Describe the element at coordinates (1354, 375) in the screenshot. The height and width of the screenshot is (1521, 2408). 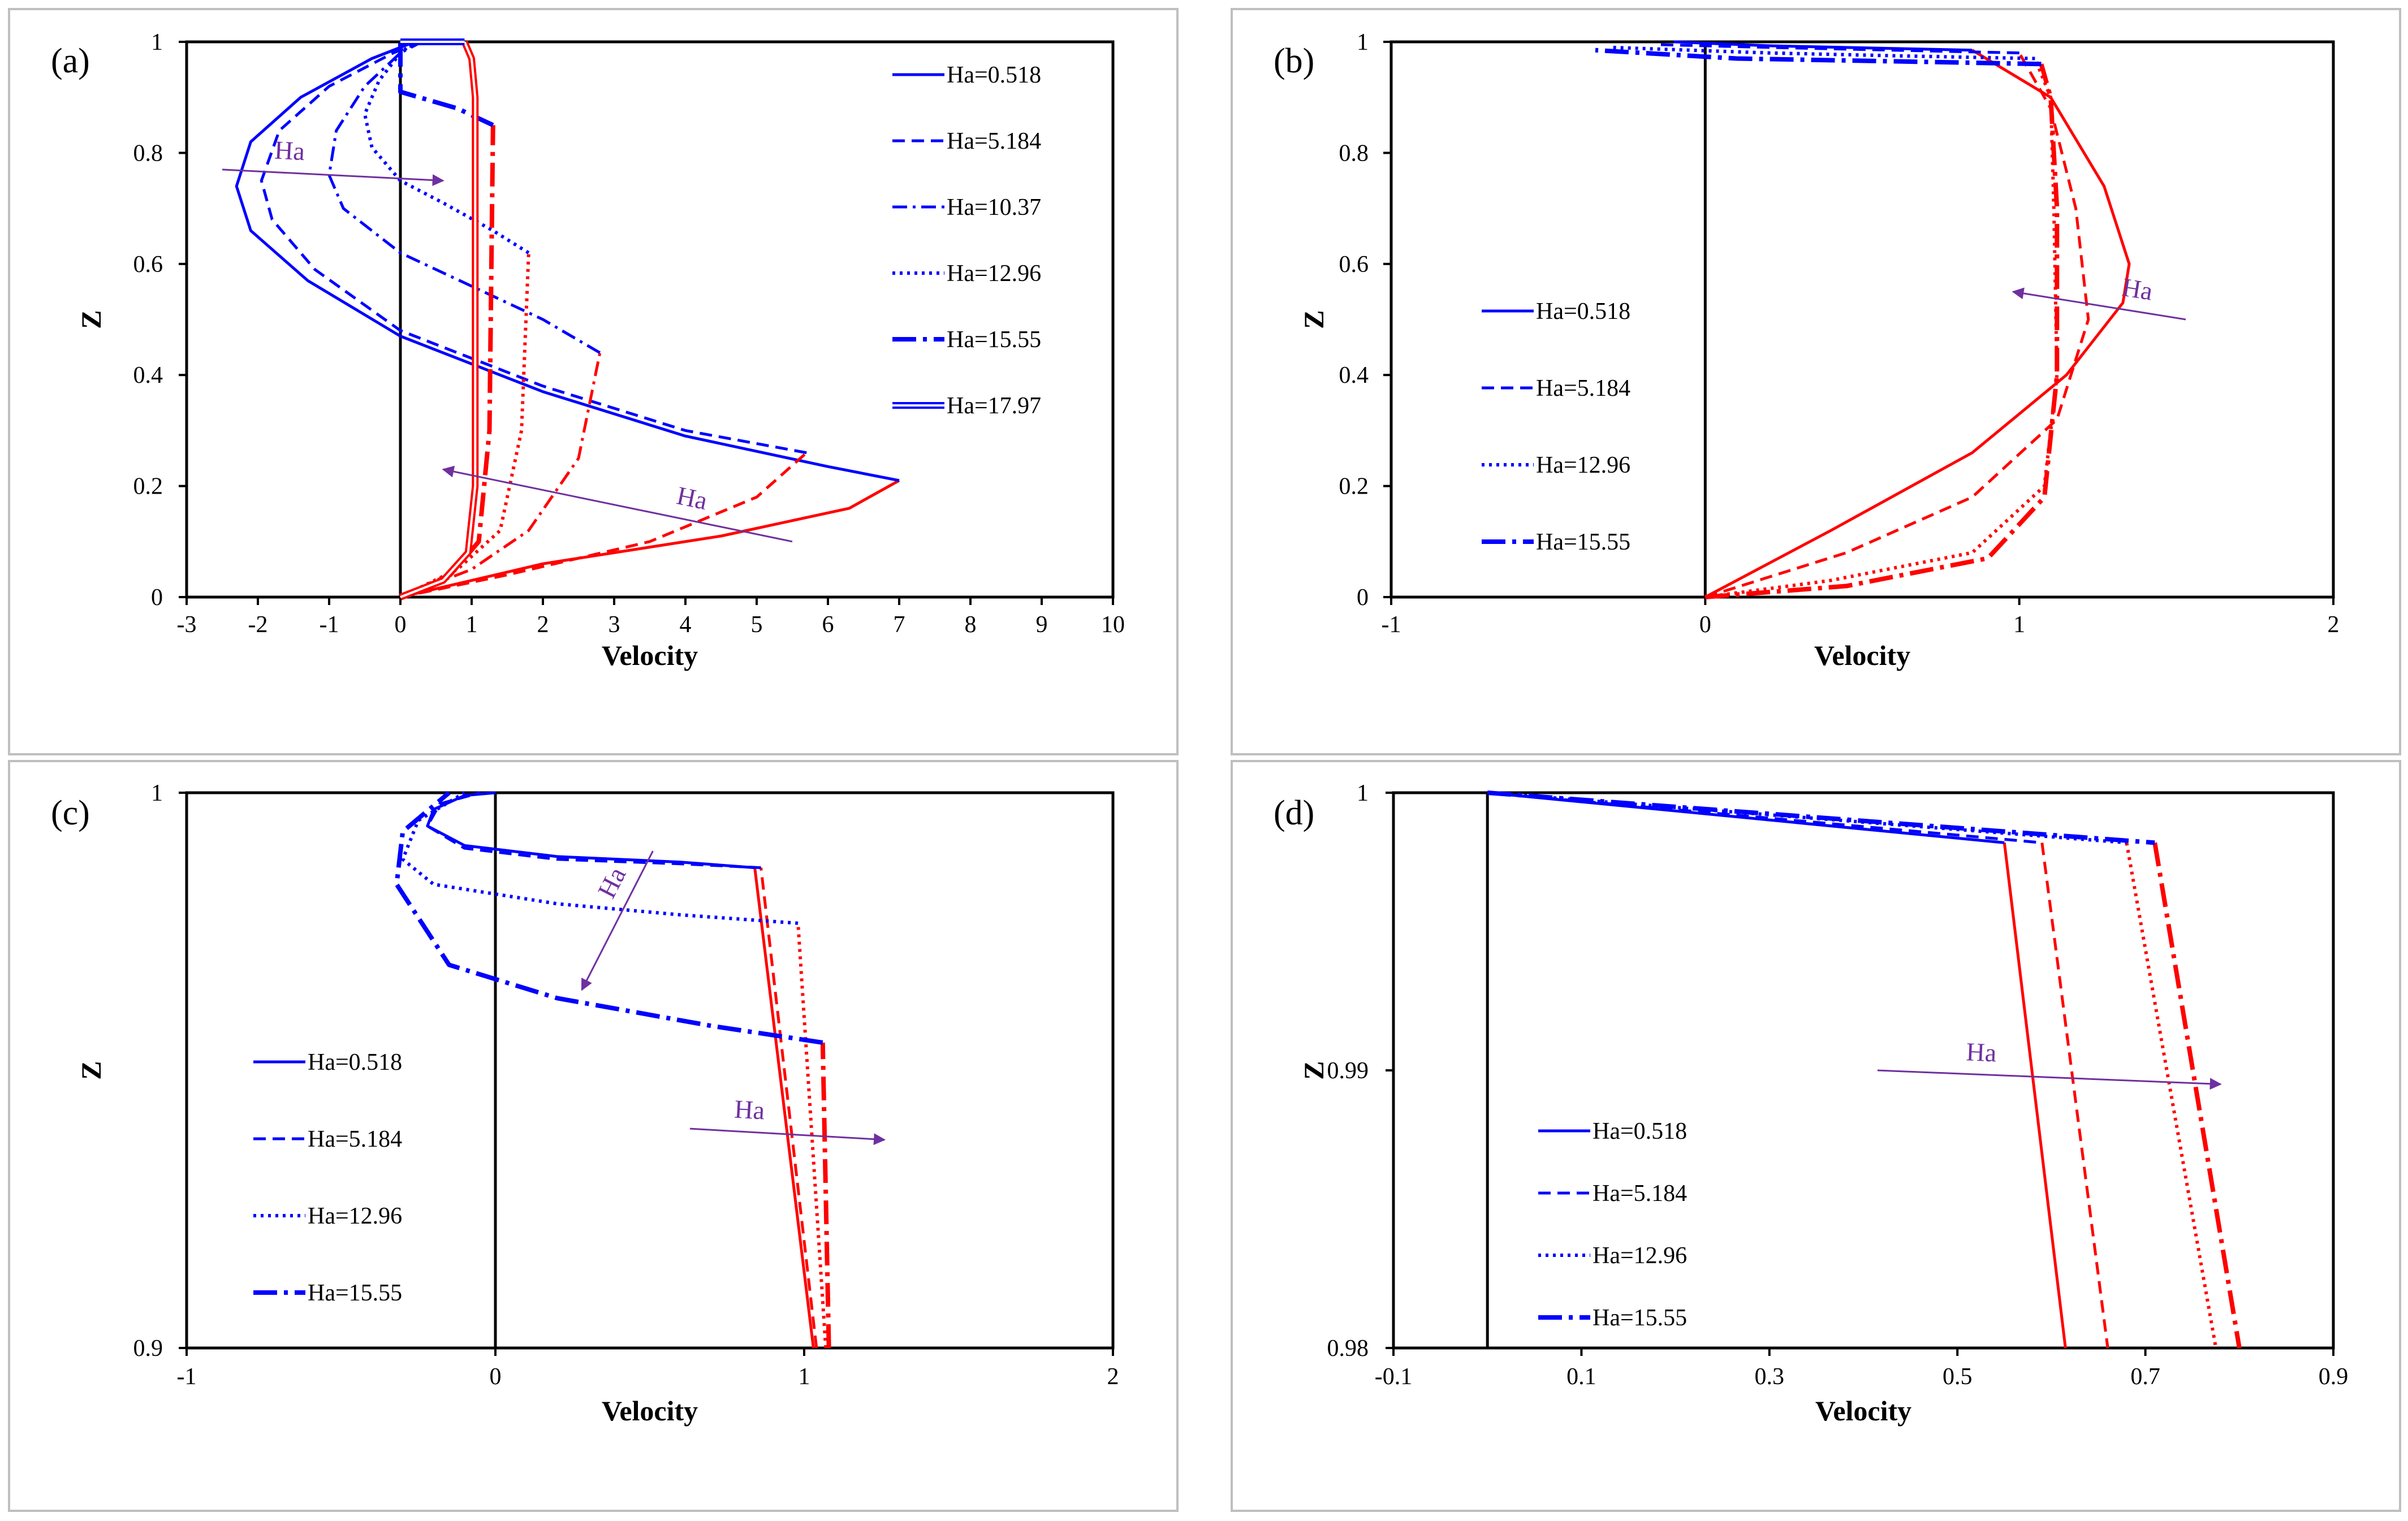
I see `y-tick-label: 0.4` at that location.